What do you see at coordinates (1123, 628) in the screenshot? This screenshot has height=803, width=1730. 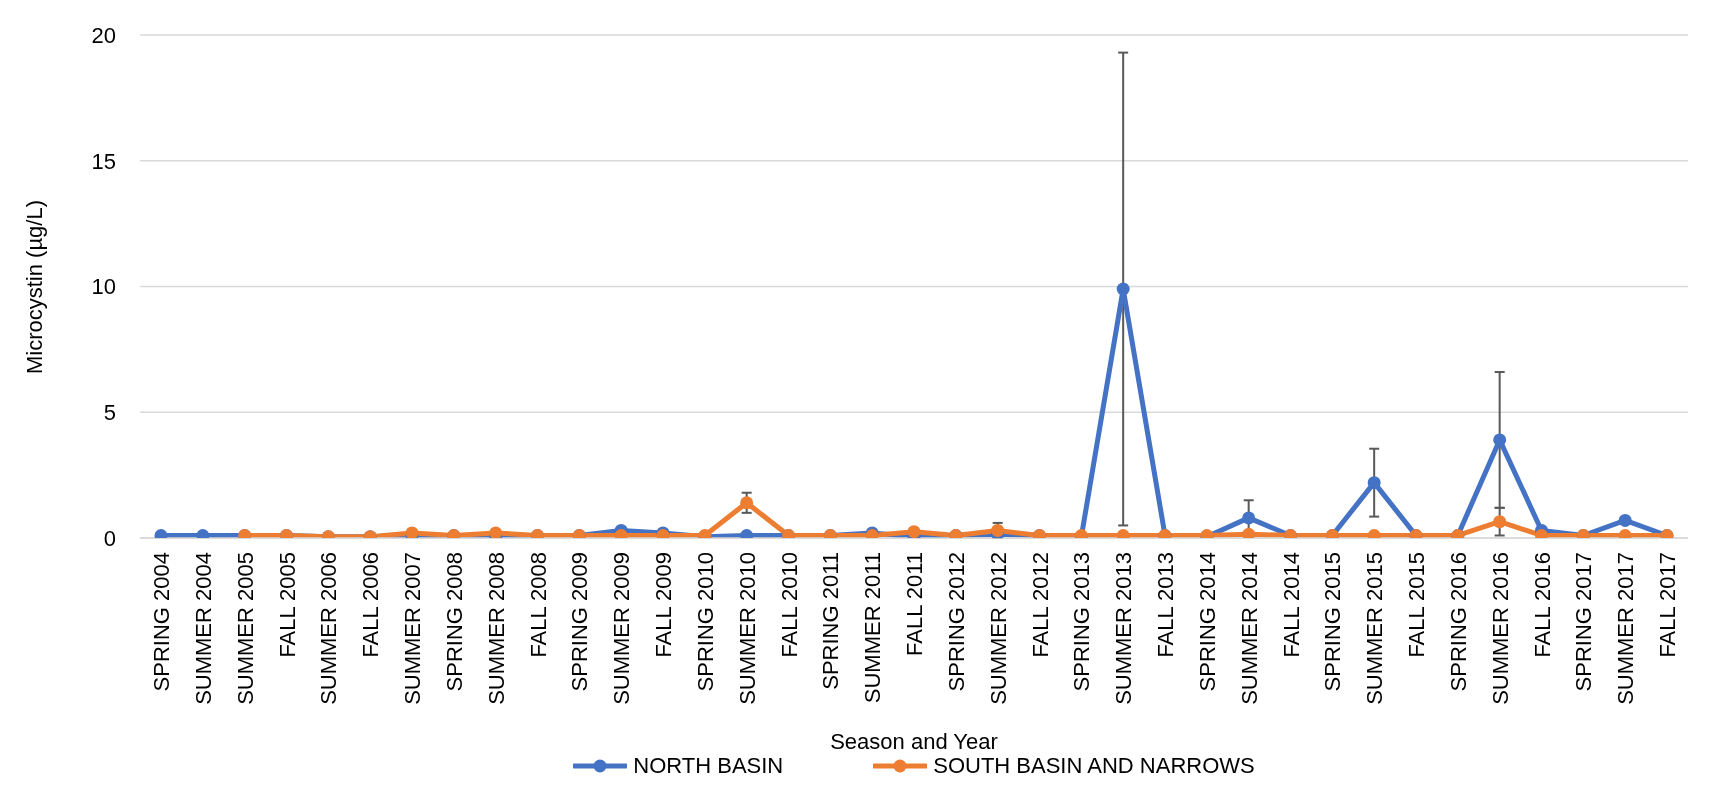 I see `x-tick-label: SUMMER 2013` at bounding box center [1123, 628].